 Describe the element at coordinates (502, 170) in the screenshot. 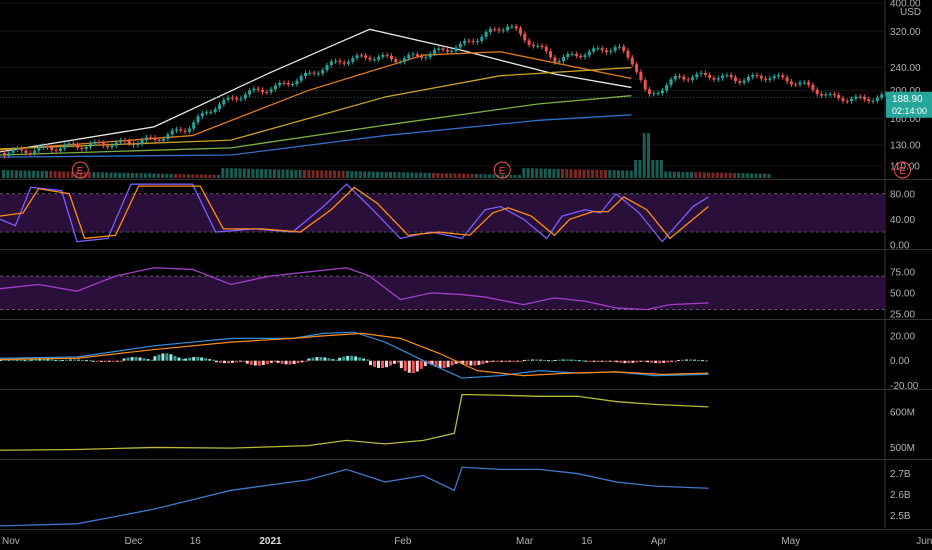

I see `earnings-marker` at that location.